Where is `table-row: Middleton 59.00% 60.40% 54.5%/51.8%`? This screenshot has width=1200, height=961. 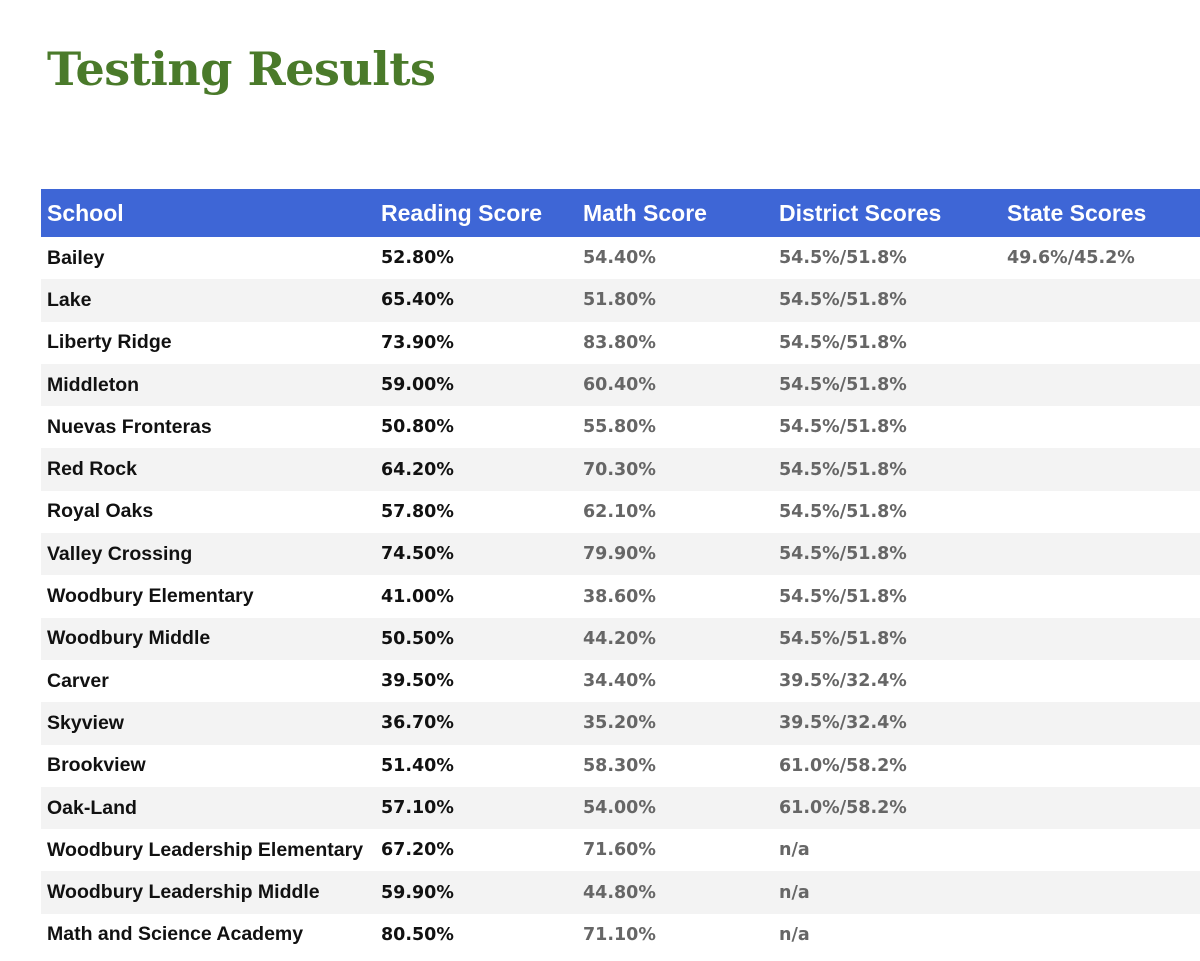 table-row: Middleton 59.00% 60.40% 54.5%/51.8% is located at coordinates (620, 385).